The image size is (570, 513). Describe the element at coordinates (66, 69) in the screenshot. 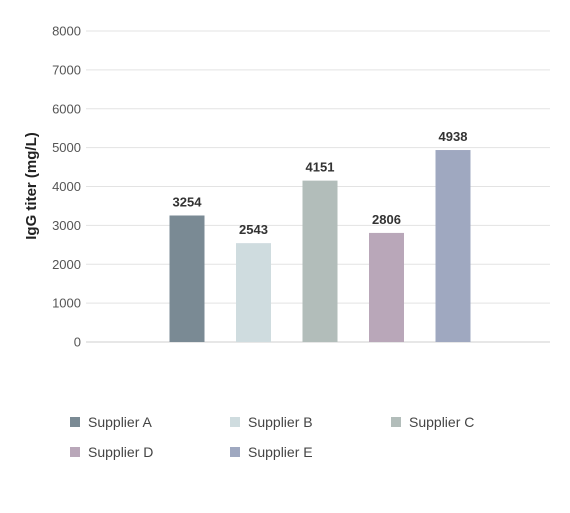

I see `y-tick-label: 7000` at that location.